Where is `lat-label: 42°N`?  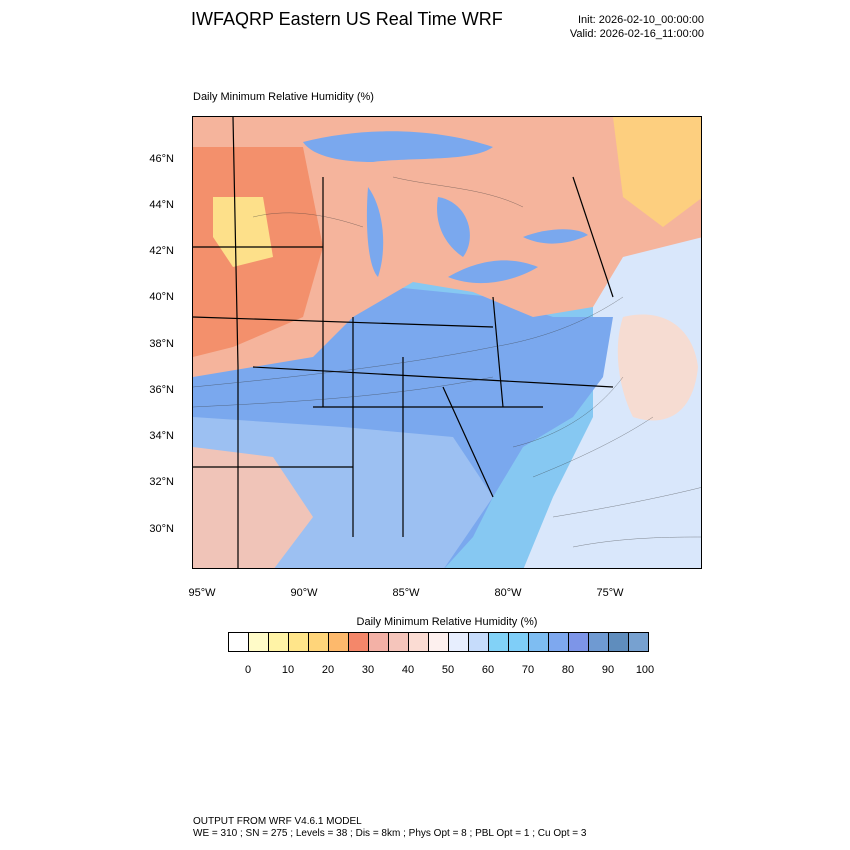 lat-label: 42°N is located at coordinates (161, 251).